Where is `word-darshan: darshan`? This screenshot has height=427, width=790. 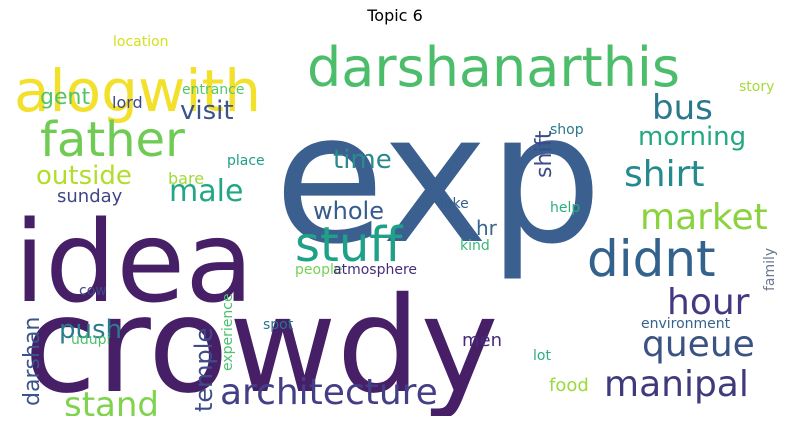 word-darshan: darshan is located at coordinates (32, 361).